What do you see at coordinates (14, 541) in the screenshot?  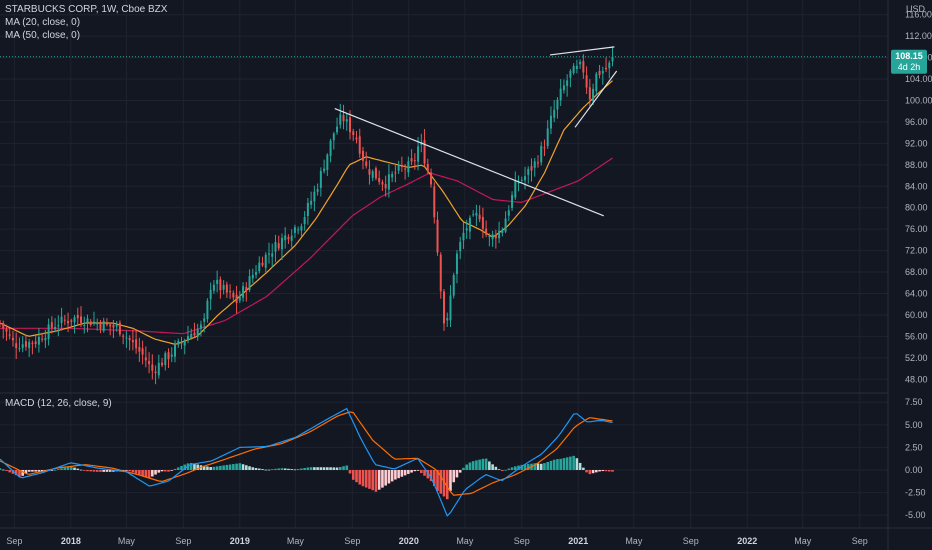 I see `time-tick-label: Sep` at bounding box center [14, 541].